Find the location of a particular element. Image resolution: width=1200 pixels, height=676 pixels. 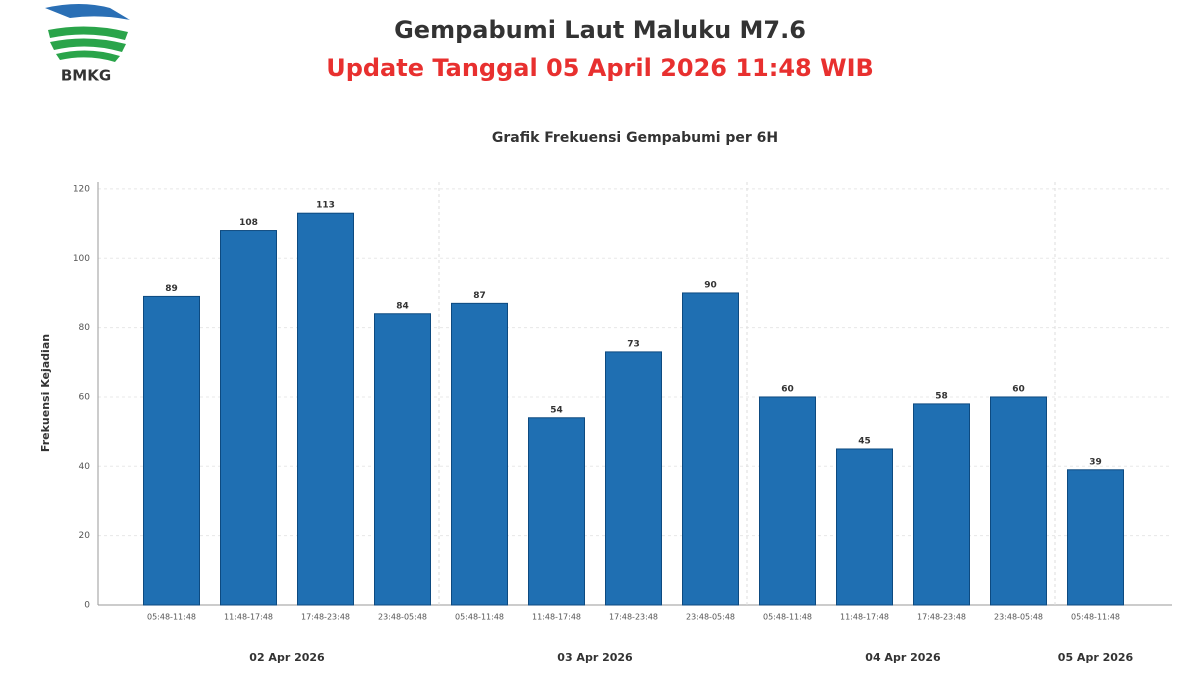

title: Gempabumi Laut Maluku M7.6 is located at coordinates (600, 30).